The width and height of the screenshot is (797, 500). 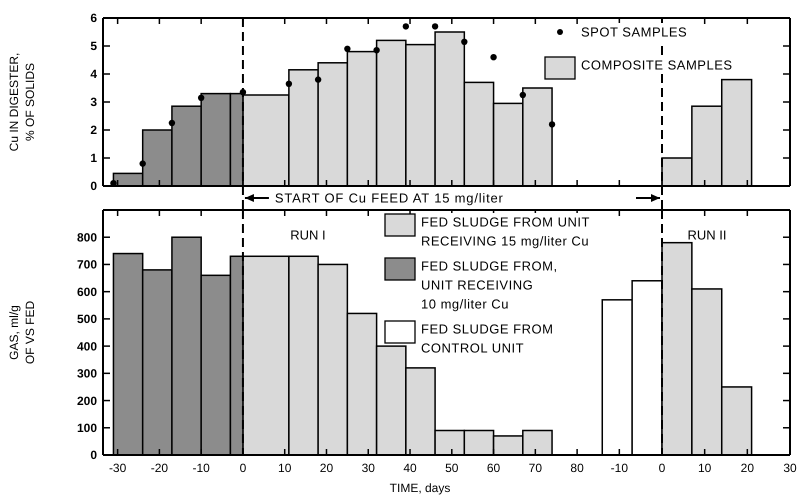 What do you see at coordinates (87, 401) in the screenshot?
I see `y-tick-label: 200` at bounding box center [87, 401].